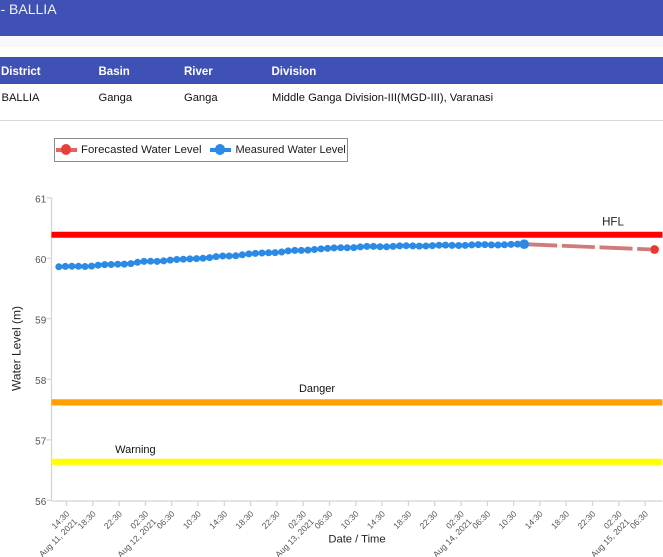 The width and height of the screenshot is (663, 557). What do you see at coordinates (356, 539) in the screenshot?
I see `svg-text: Date / Time` at bounding box center [356, 539].